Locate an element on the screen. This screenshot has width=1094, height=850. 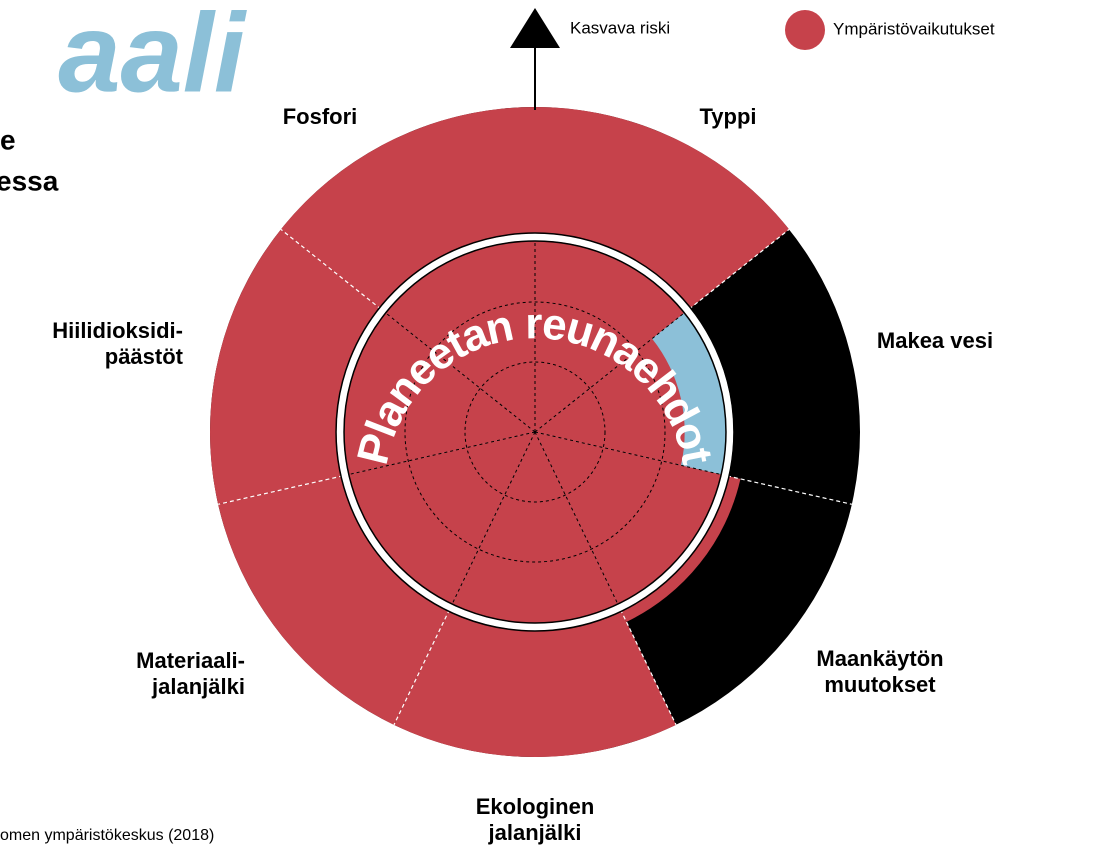
inner-ring is located at coordinates (535, 432).